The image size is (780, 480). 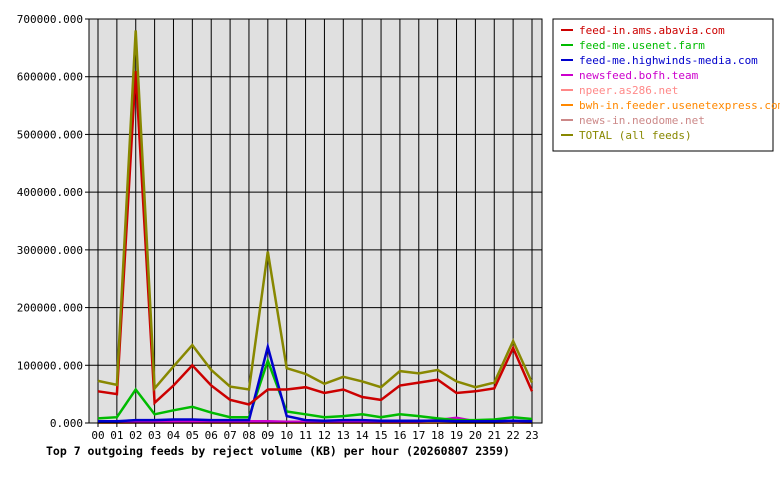 I want to click on x-tick-label: 14, so click(x=363, y=435).